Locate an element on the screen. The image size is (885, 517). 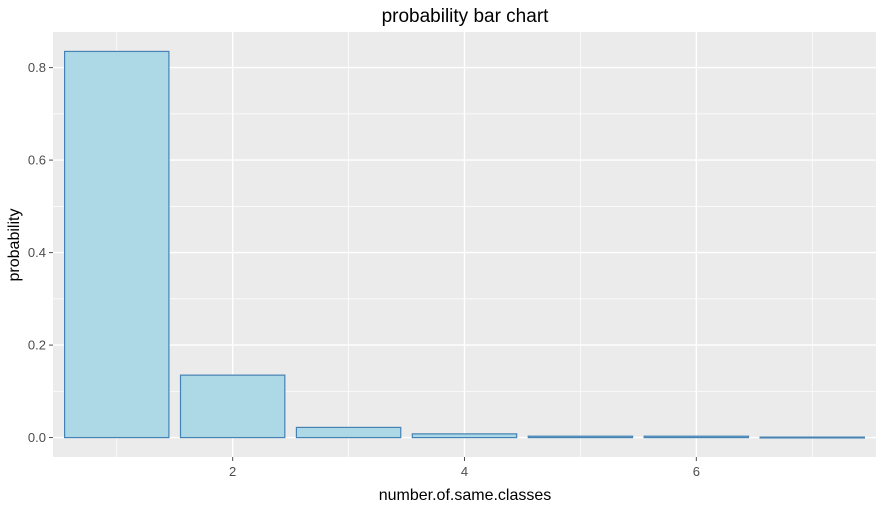
y-tick-label: 0.0 is located at coordinates (37, 437).